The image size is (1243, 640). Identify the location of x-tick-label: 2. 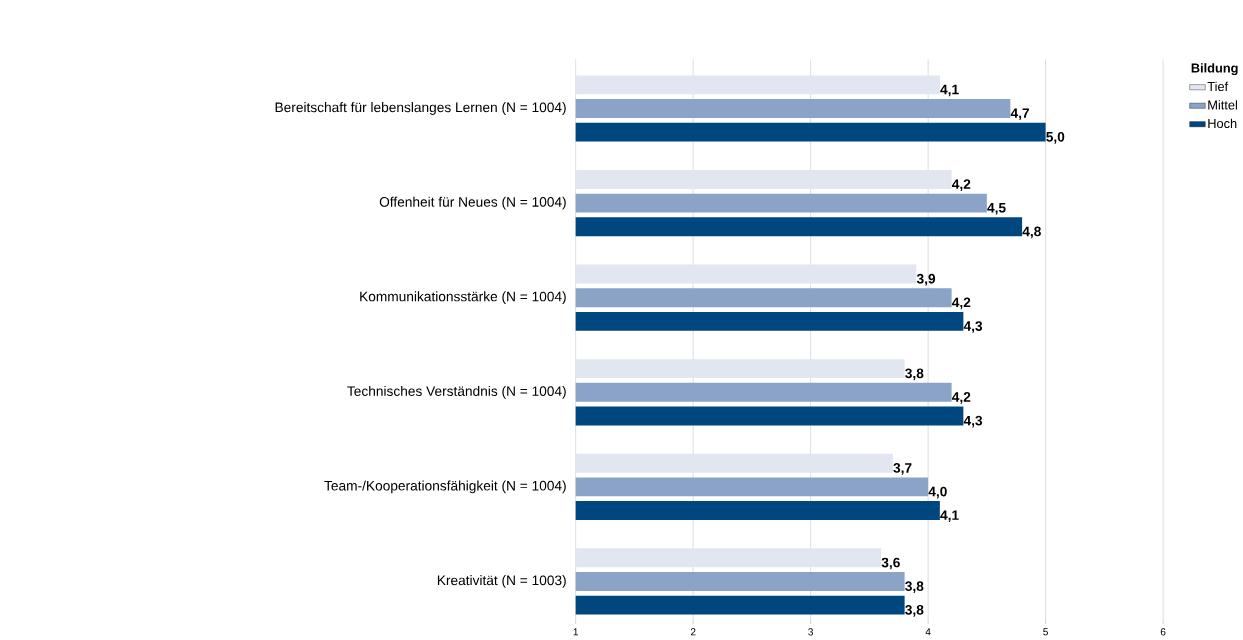
(693, 632).